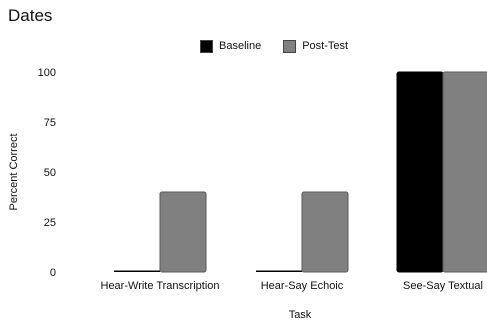 This screenshot has width=487, height=325. Describe the element at coordinates (443, 286) in the screenshot. I see `x-tick-label-see-say-textual: See-Say Textual` at that location.